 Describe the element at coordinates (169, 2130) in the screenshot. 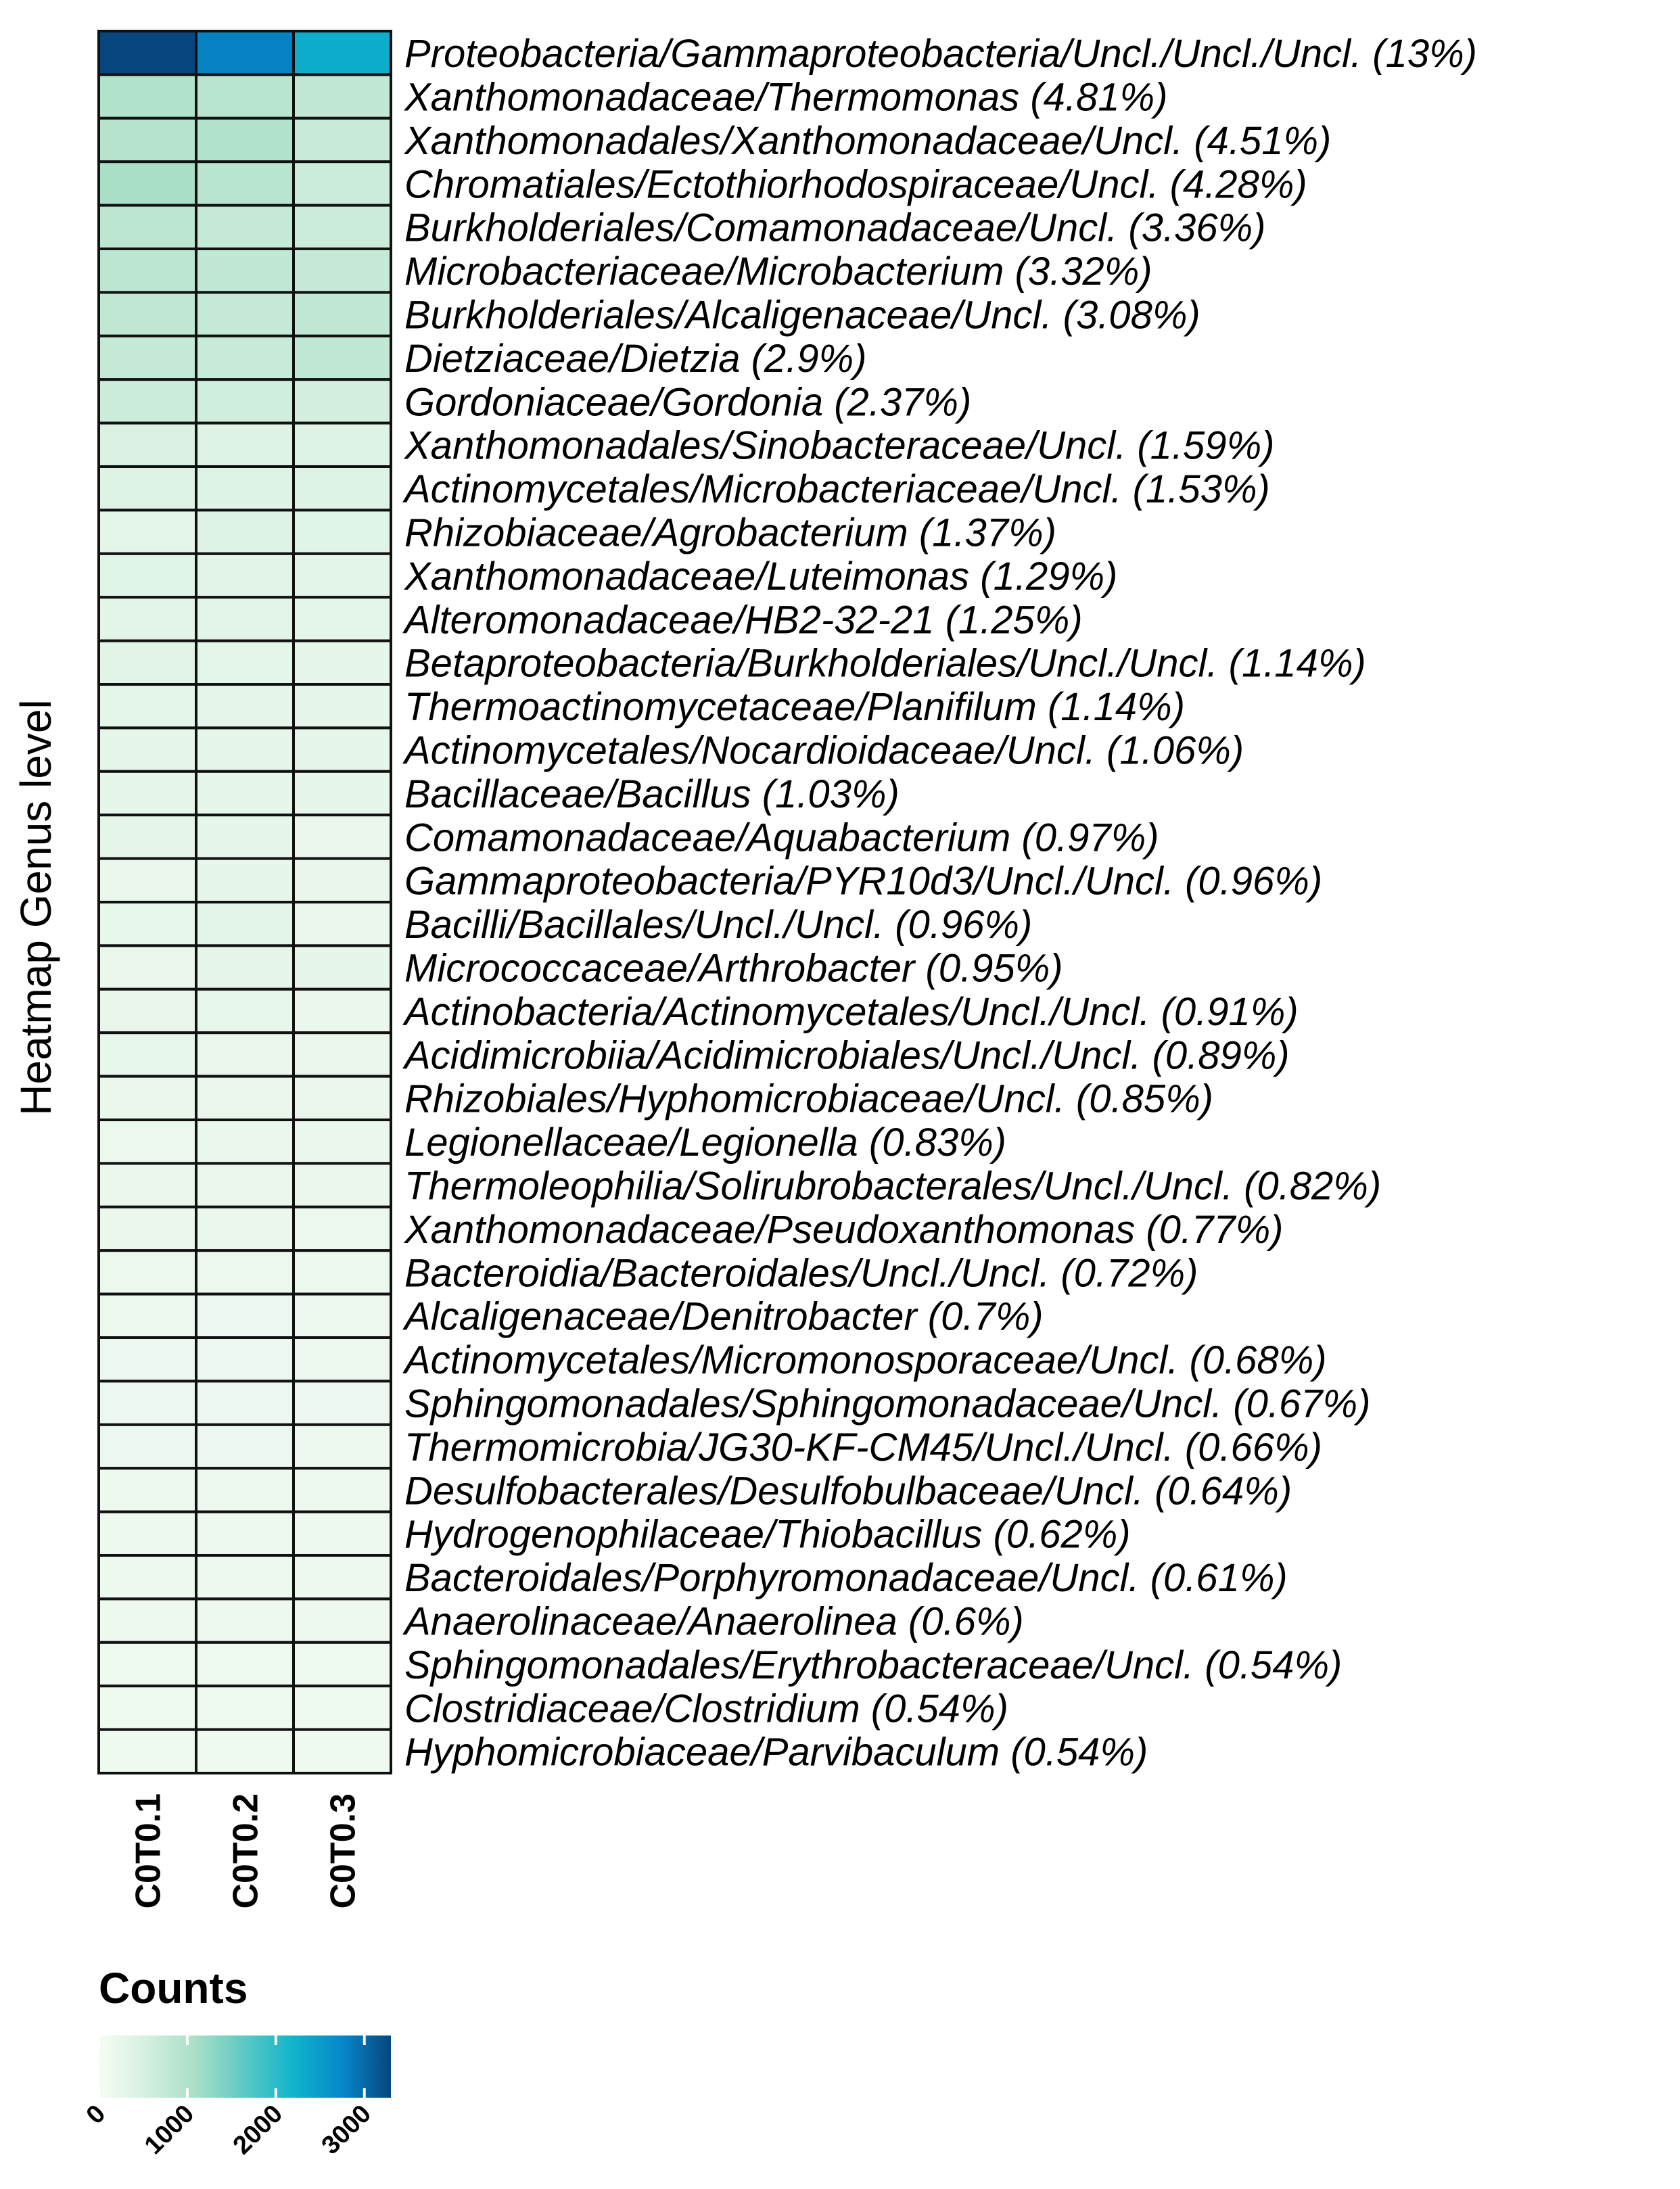

I see `legend-tick-label: 1000` at that location.